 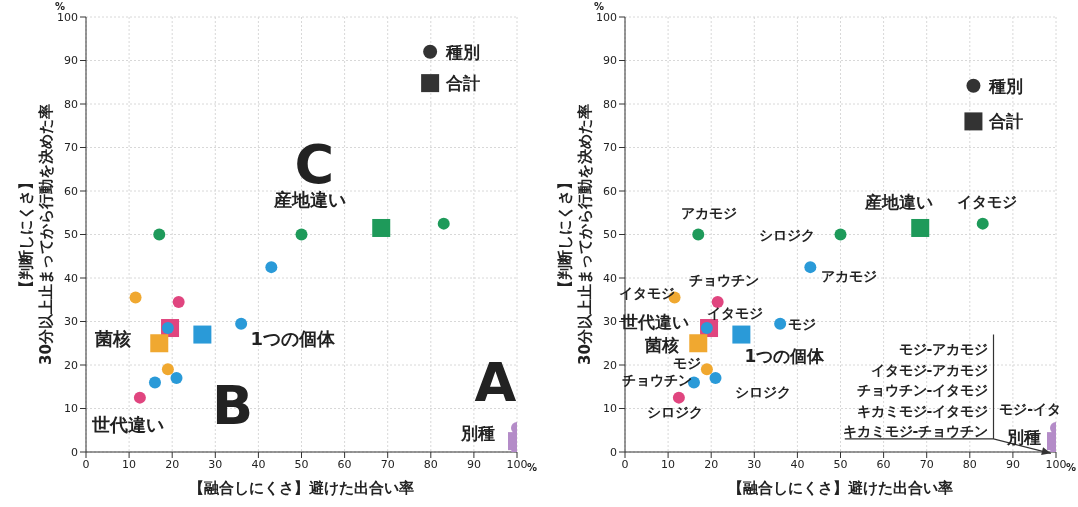 What do you see at coordinates (929, 369) in the screenshot?
I see `annotation: イタモジ-アカモジ` at bounding box center [929, 369].